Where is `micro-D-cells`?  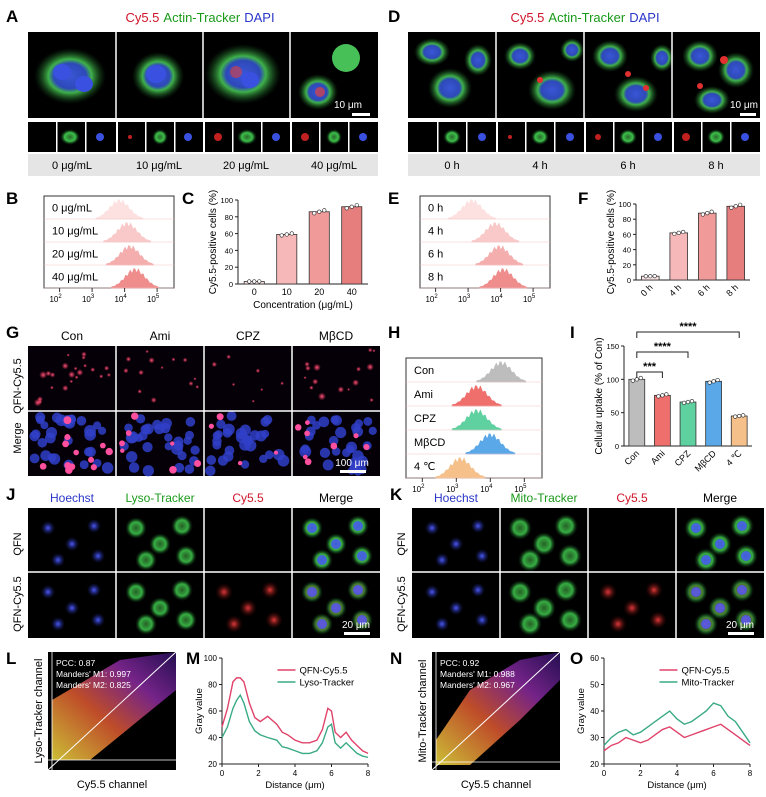
micro-D-cells is located at coordinates (584, 76).